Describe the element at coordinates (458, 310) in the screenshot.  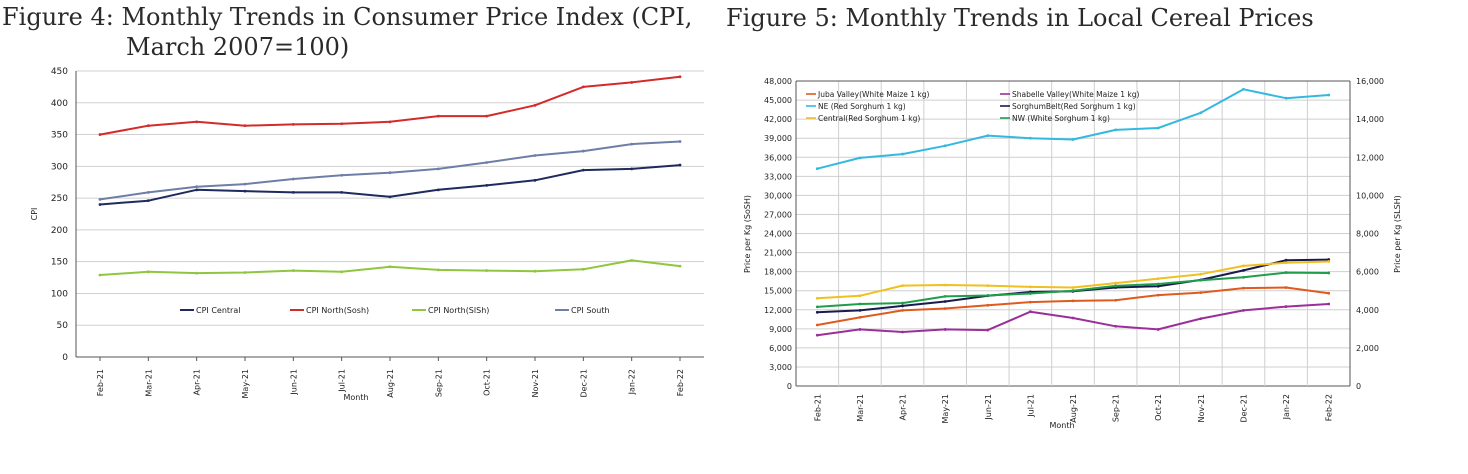
I see `cpi-legend-label: CPI North(SlSh)` at that location.